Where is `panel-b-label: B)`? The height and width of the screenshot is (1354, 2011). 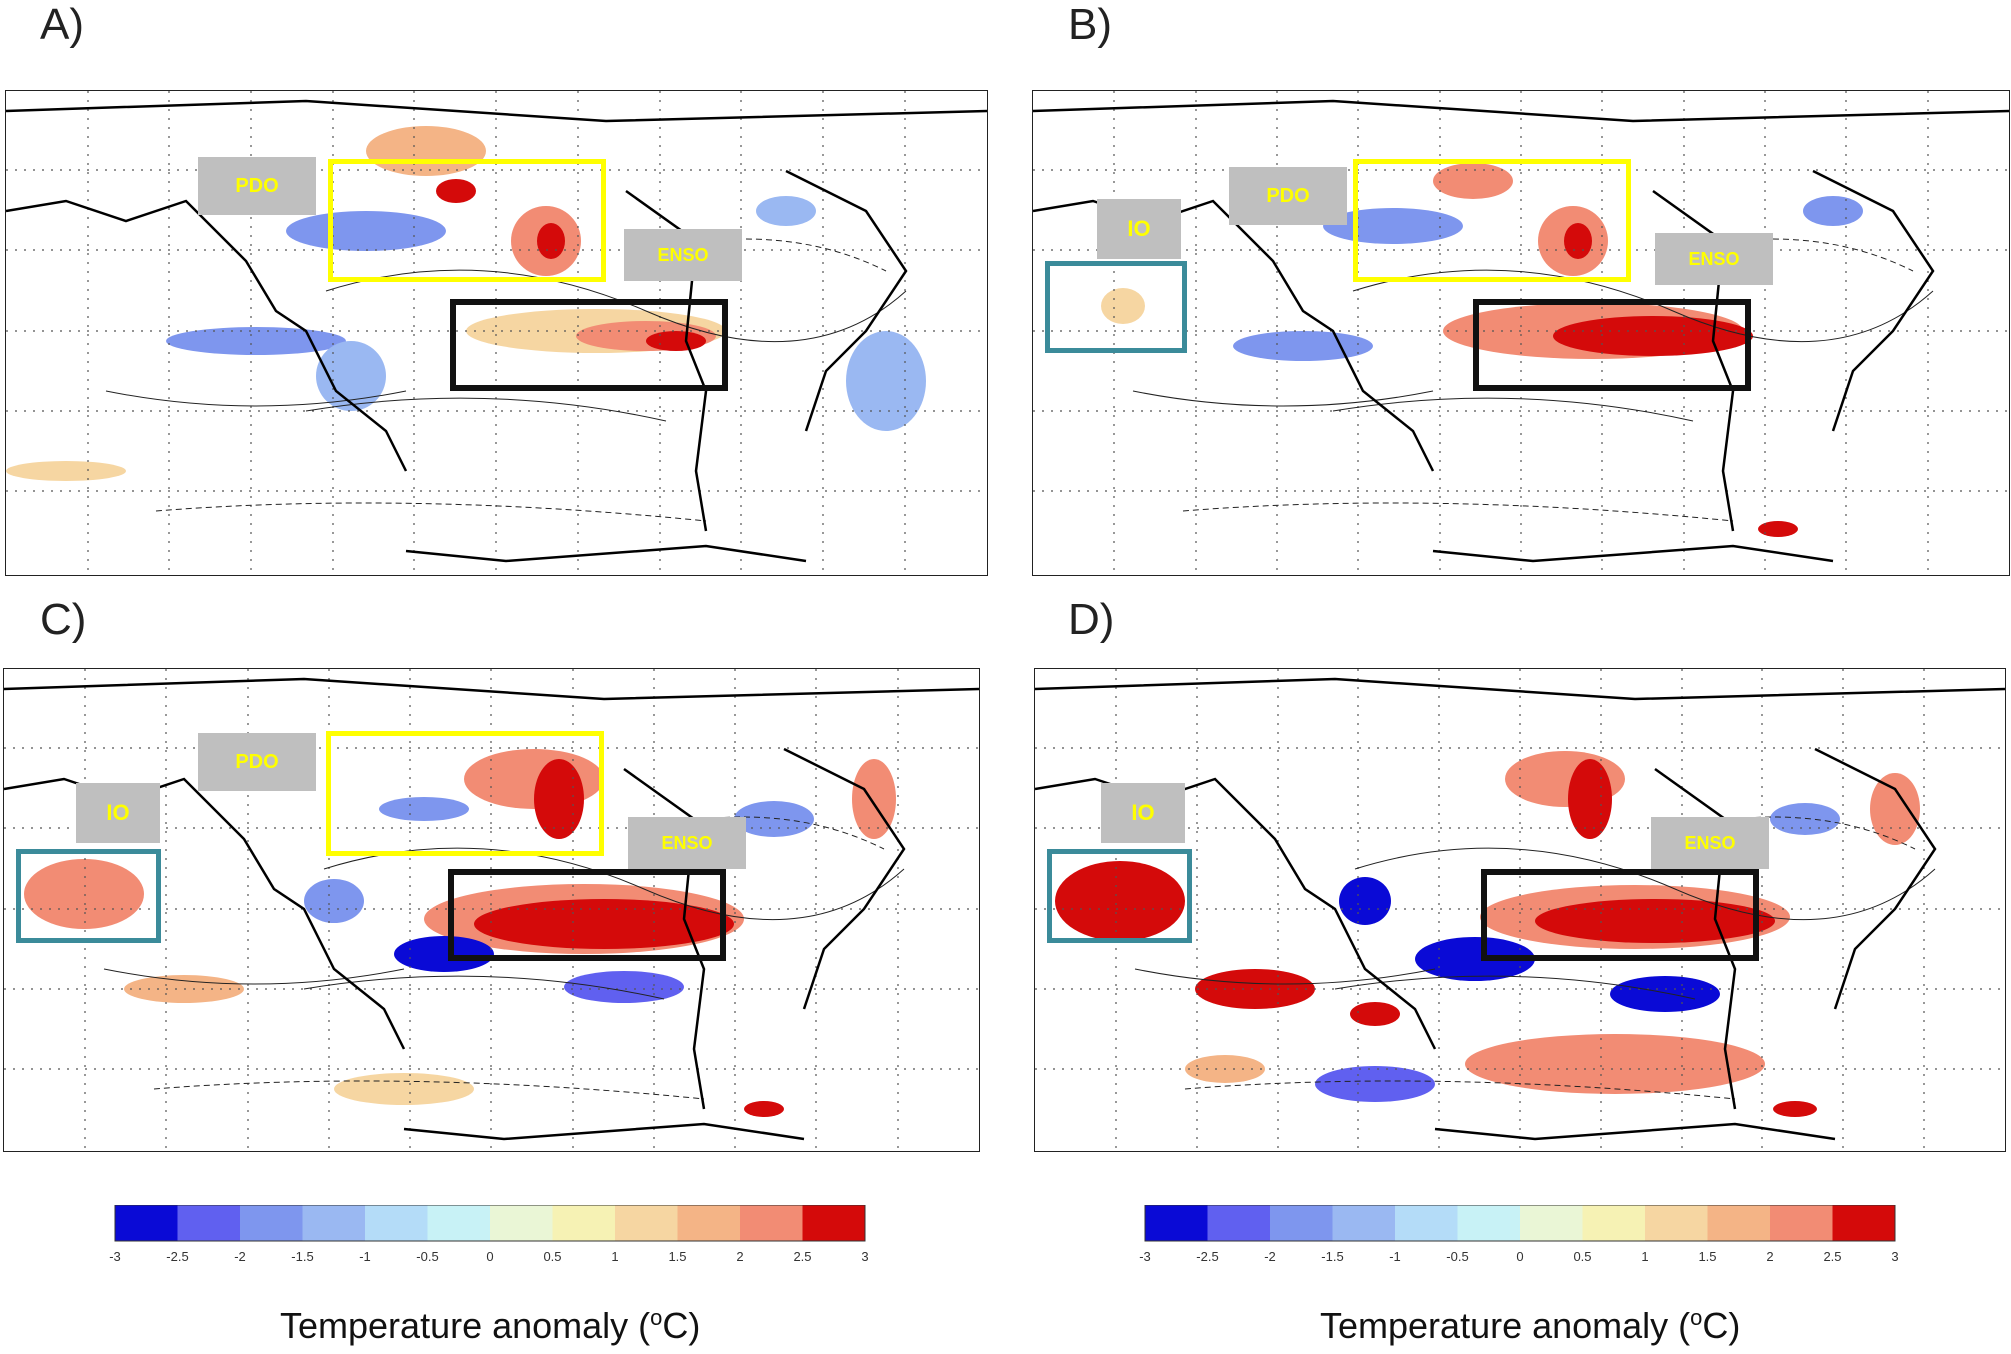 panel-b-label: B) is located at coordinates (1090, 24).